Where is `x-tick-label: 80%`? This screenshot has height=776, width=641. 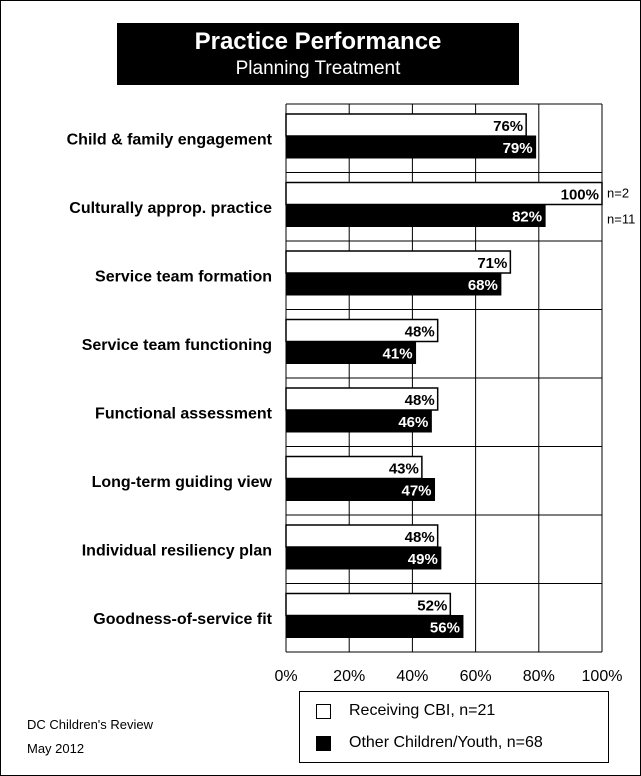 x-tick-label: 80% is located at coordinates (539, 676).